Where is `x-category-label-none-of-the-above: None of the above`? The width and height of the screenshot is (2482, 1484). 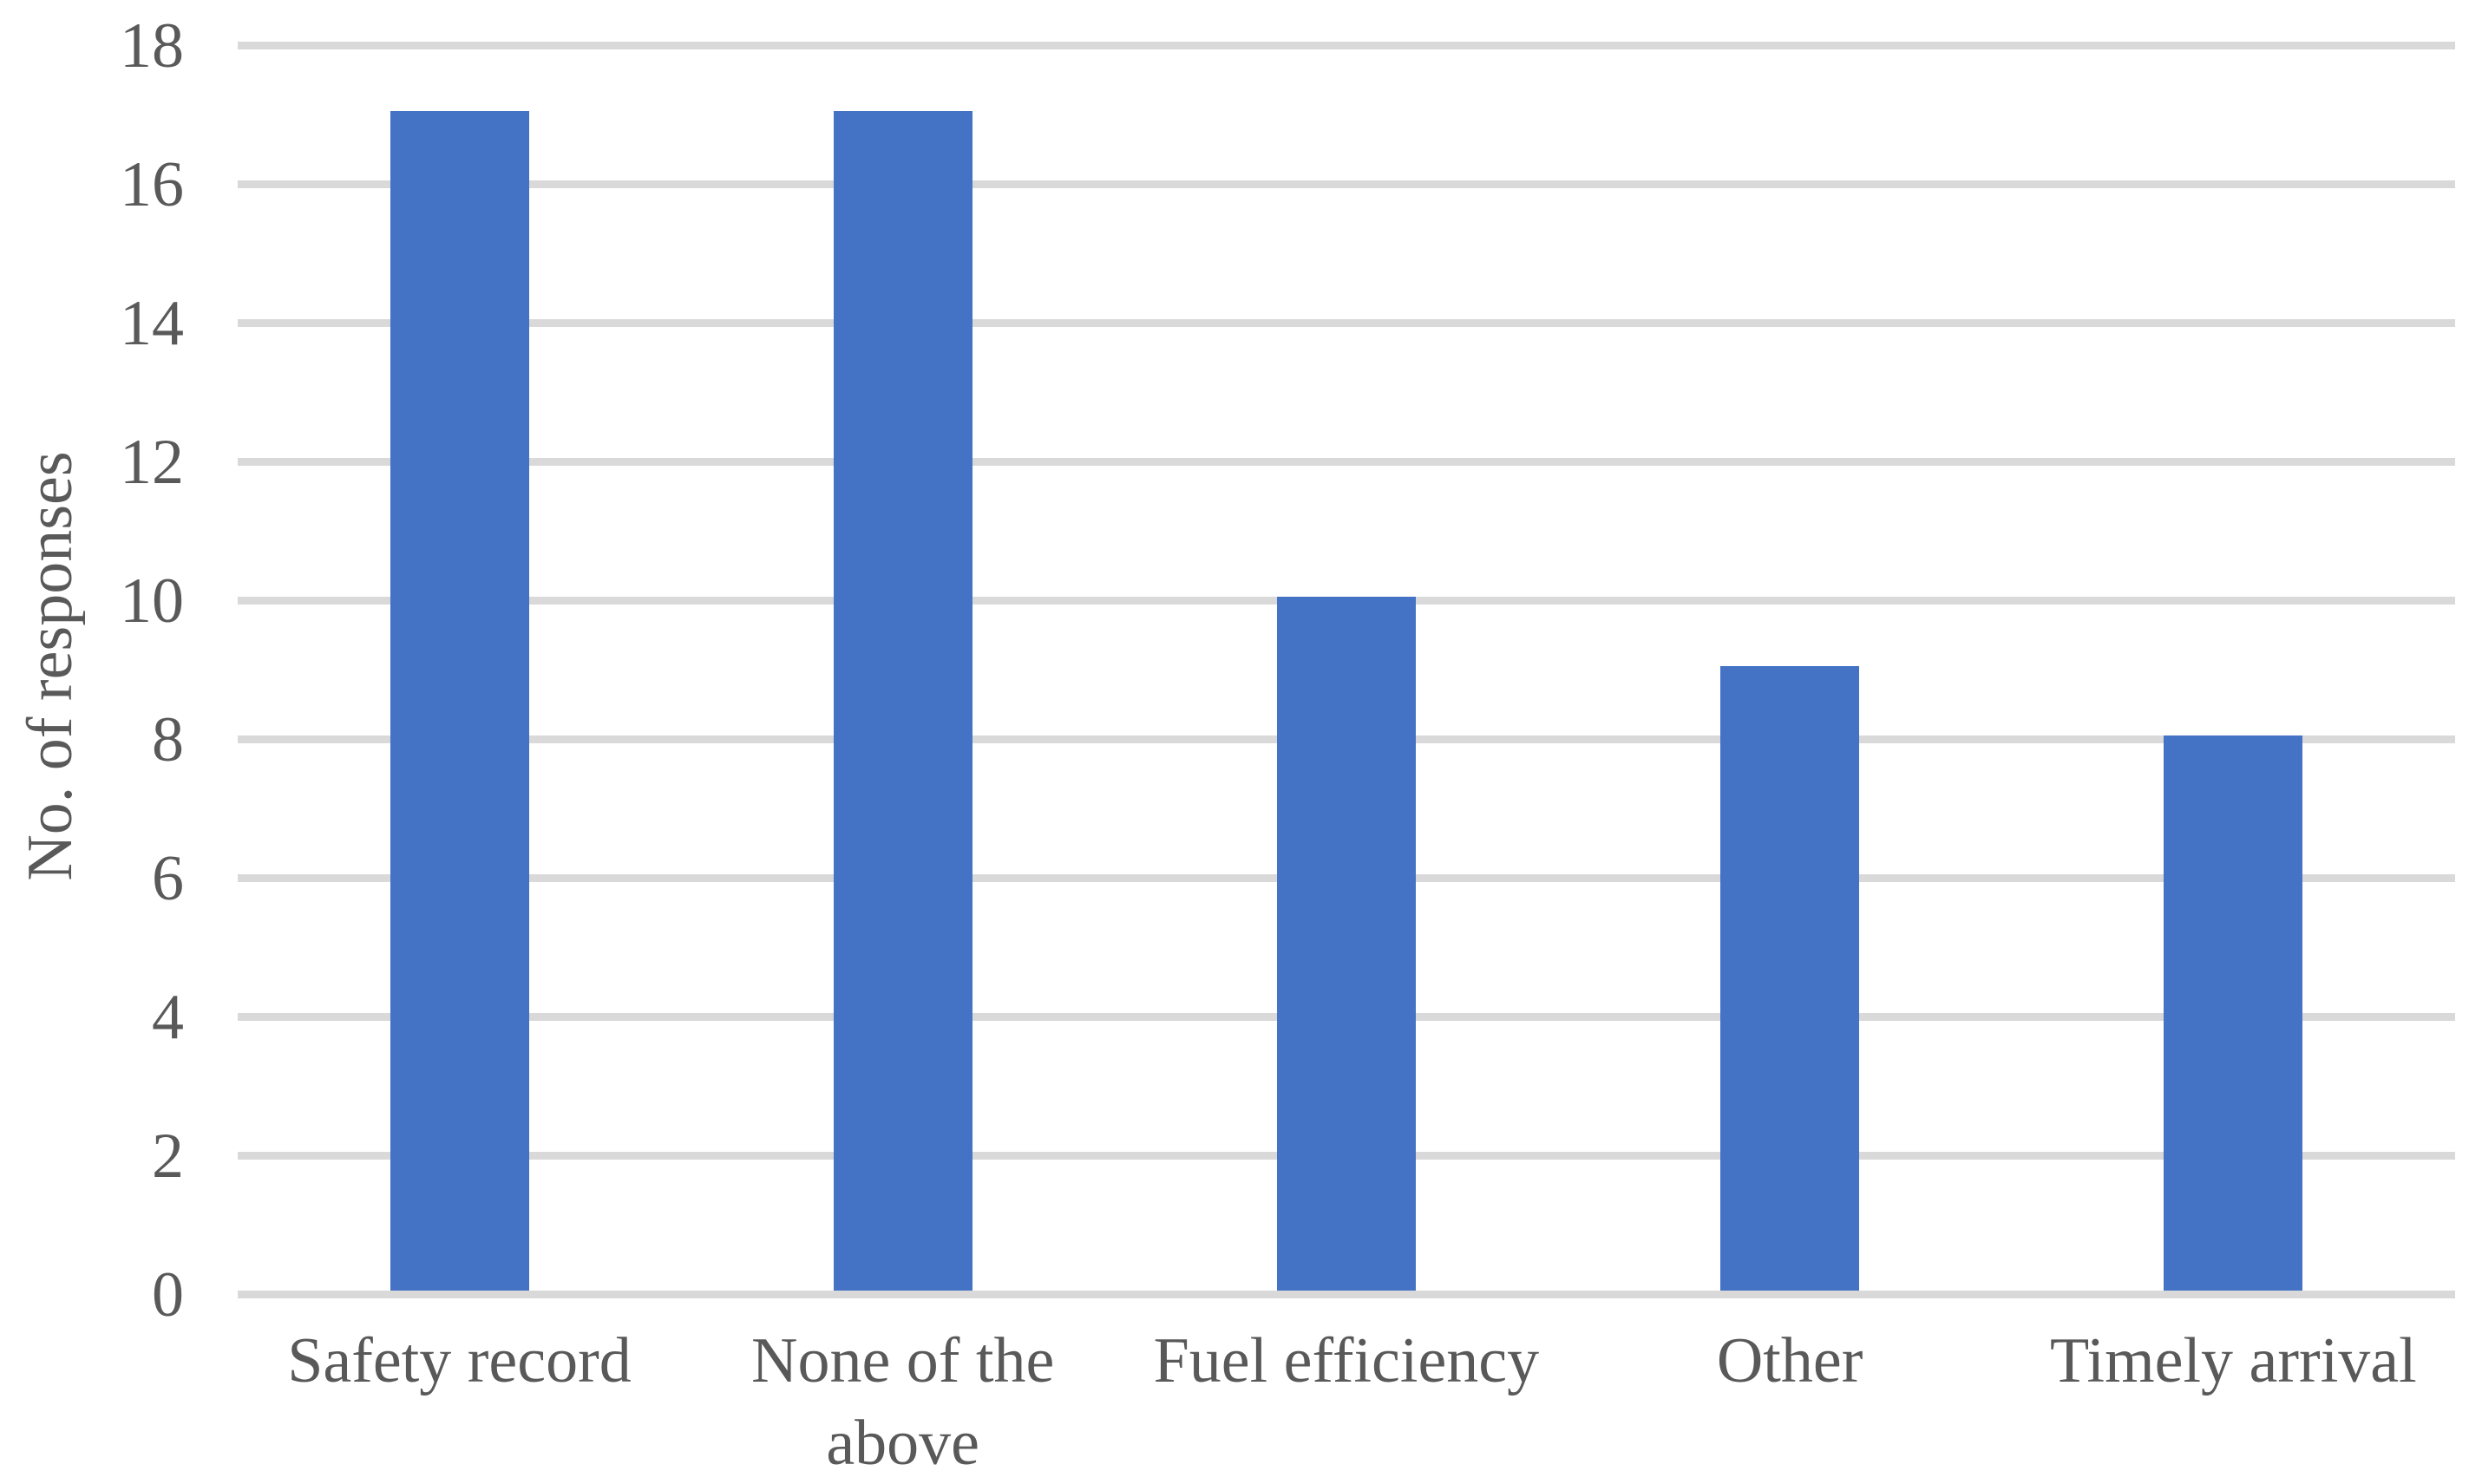
x-category-label-none-of-the-above: None of the above is located at coordinates (903, 1402).